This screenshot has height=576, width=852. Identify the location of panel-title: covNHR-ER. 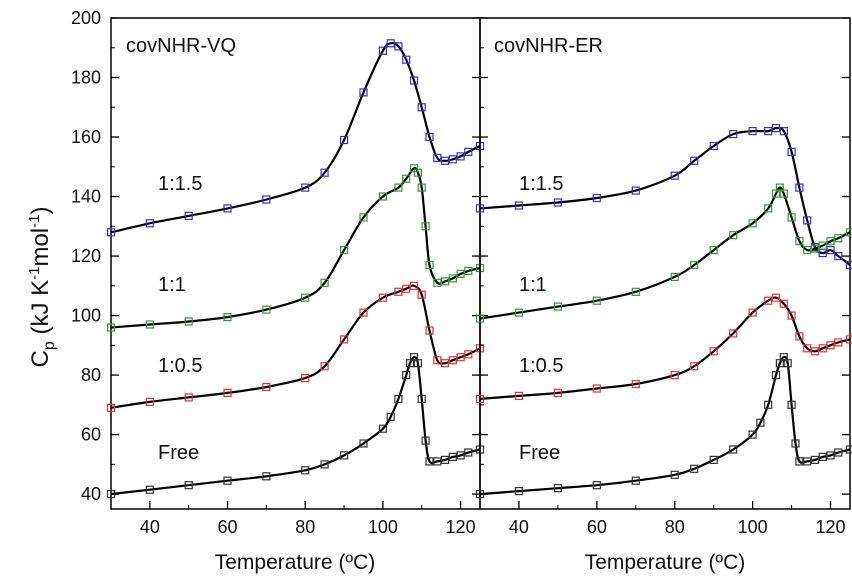
(548, 46).